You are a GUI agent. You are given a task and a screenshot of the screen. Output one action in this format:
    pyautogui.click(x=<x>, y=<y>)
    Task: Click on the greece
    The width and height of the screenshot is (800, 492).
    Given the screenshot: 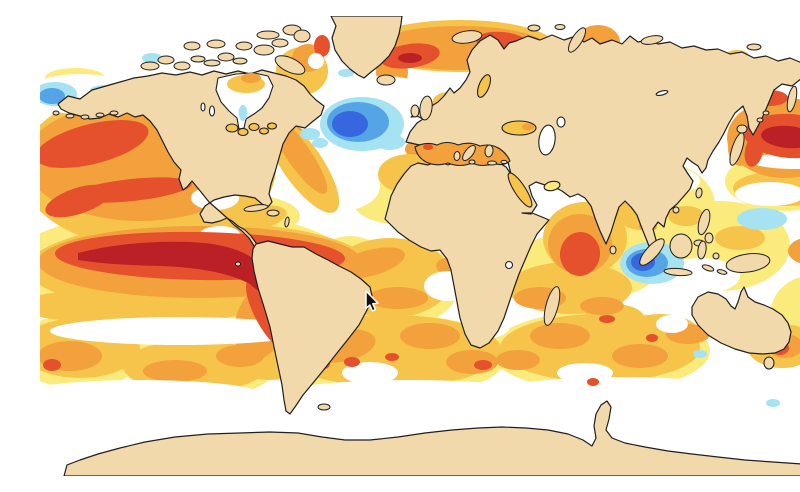 What is the action you would take?
    pyautogui.click(x=489, y=151)
    